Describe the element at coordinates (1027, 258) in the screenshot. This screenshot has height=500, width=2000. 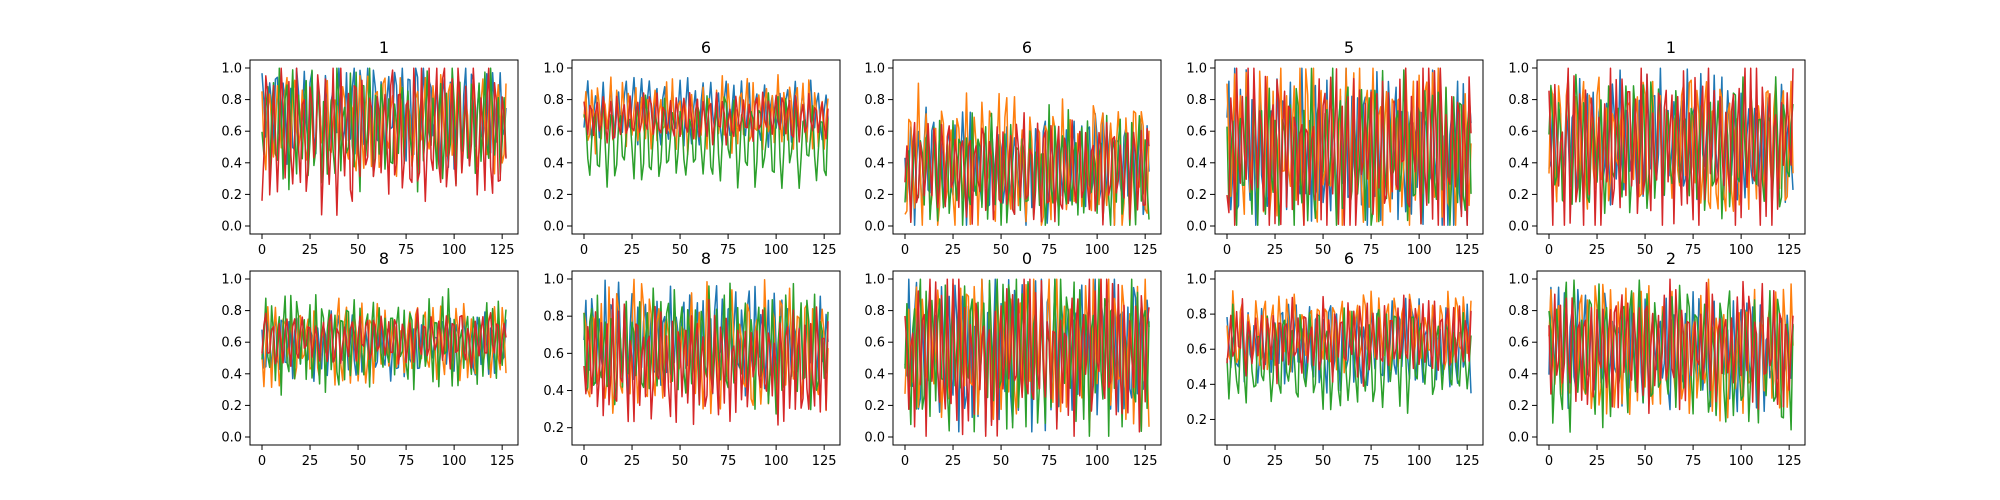
I see `subplot-title: 0` at that location.